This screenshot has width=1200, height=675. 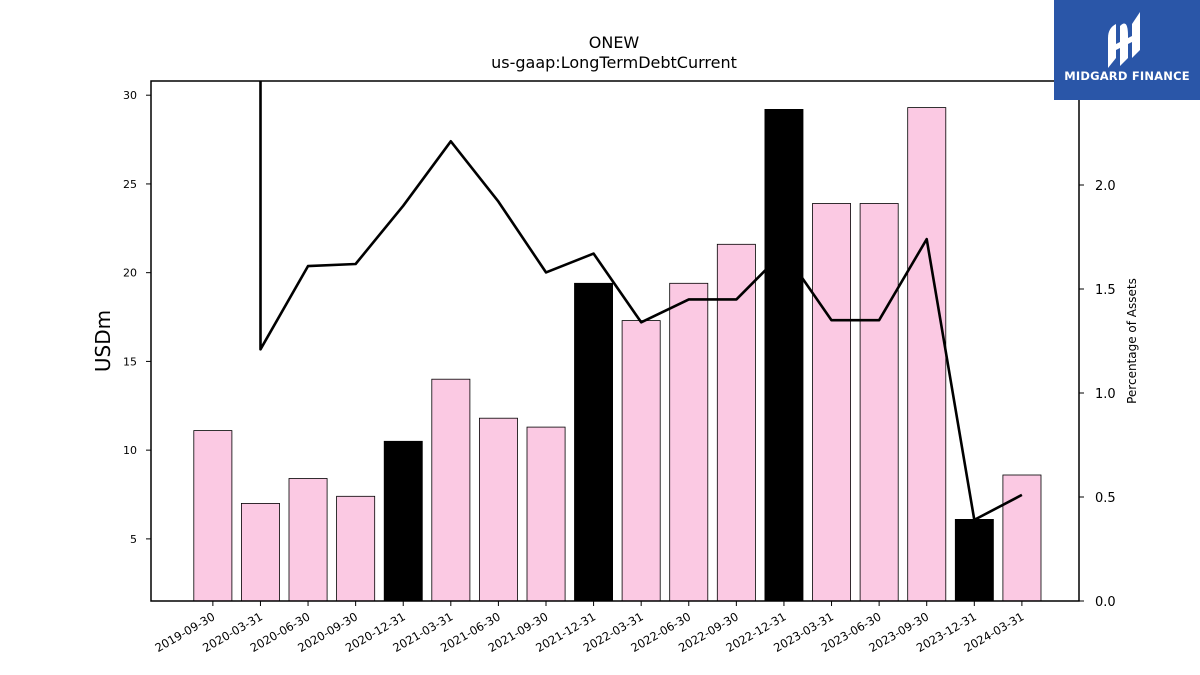 I want to click on chart-subtitle: us-gaap:LongTermDebtCurrent, so click(x=614, y=62).